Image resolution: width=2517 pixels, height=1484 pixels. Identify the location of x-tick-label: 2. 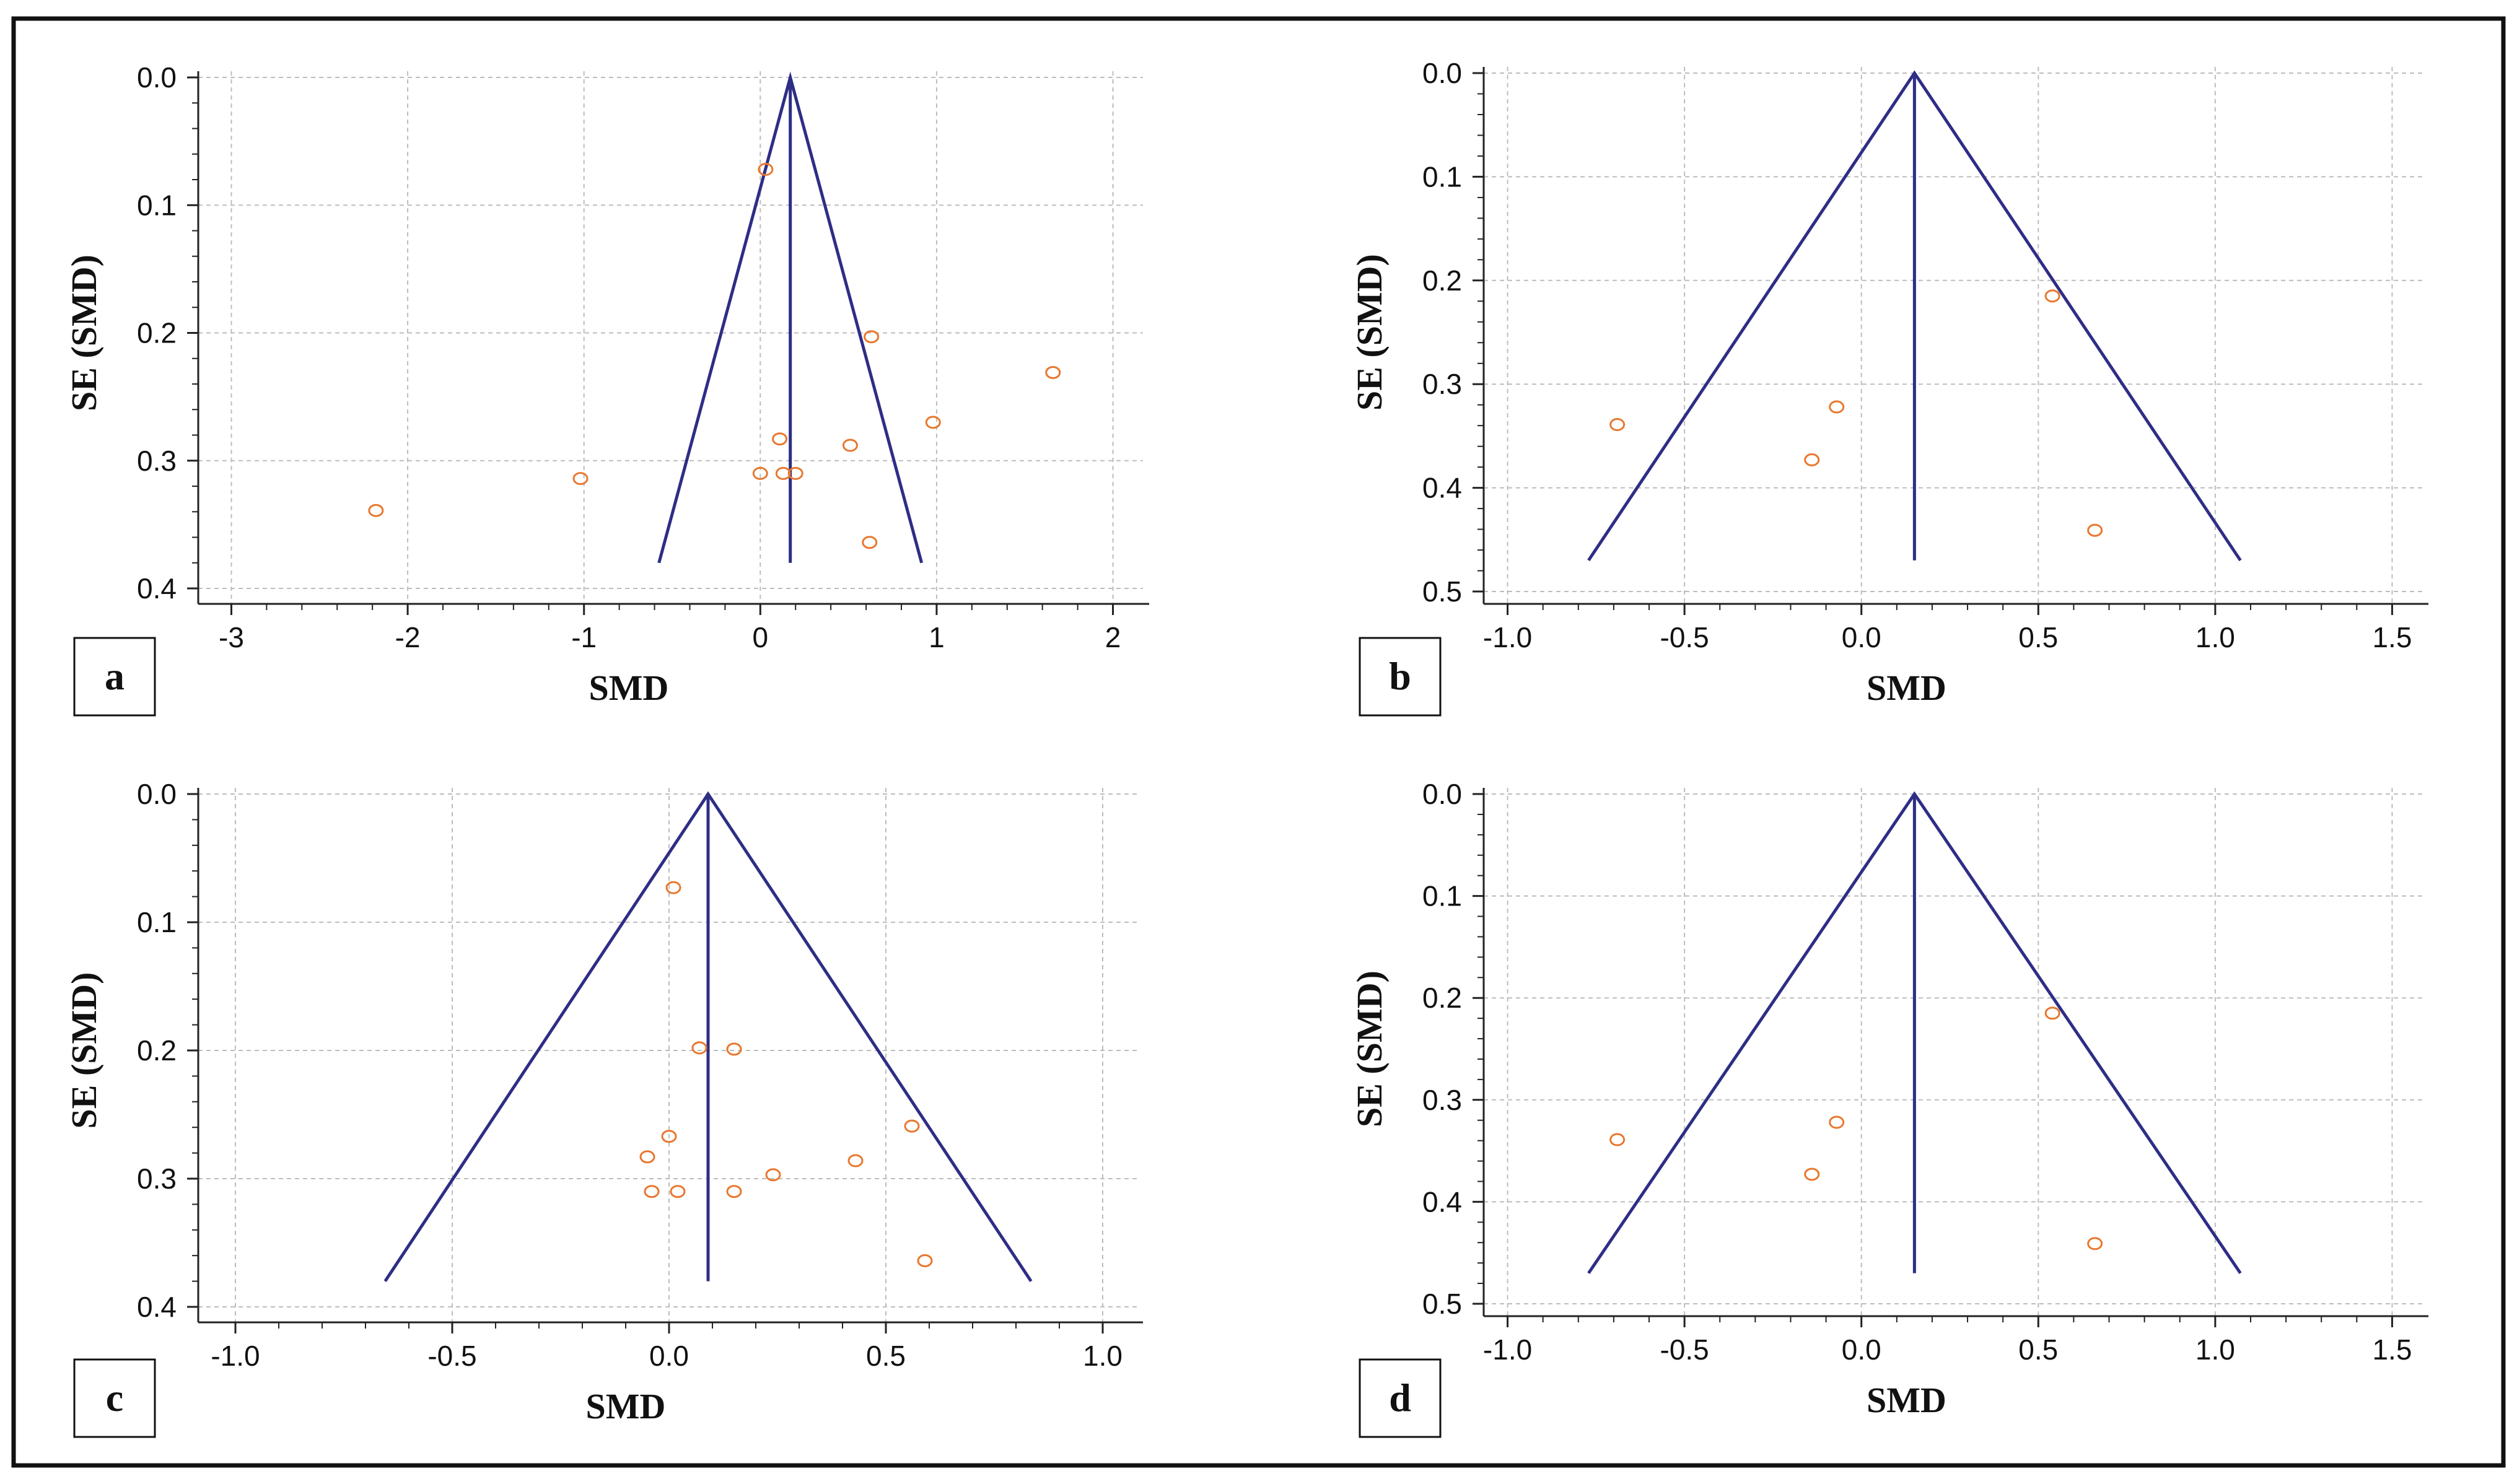
(1113, 637).